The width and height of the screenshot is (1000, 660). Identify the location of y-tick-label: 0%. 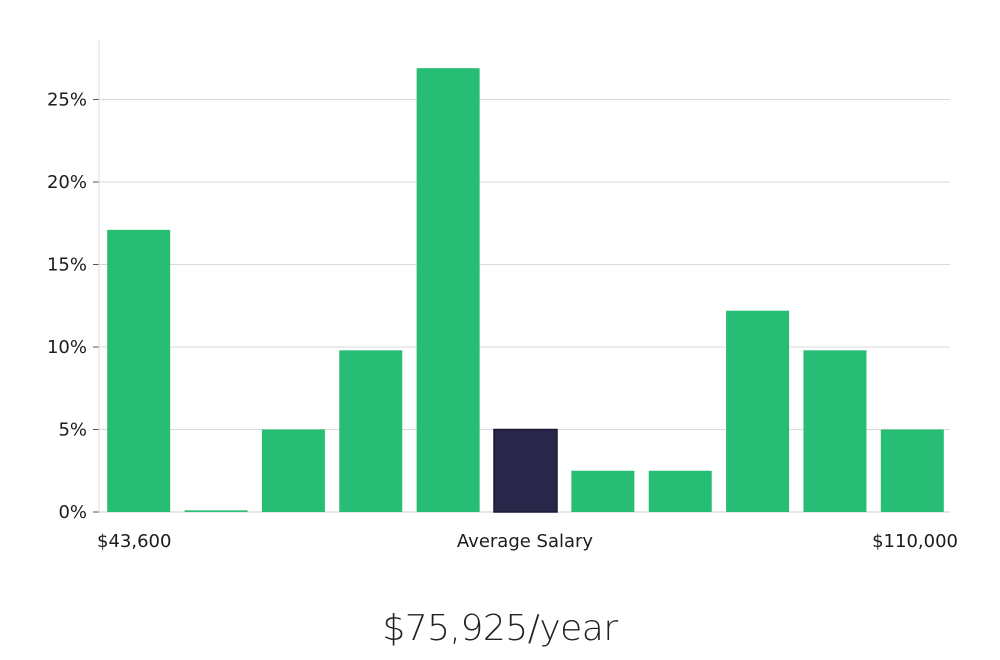
(72, 512).